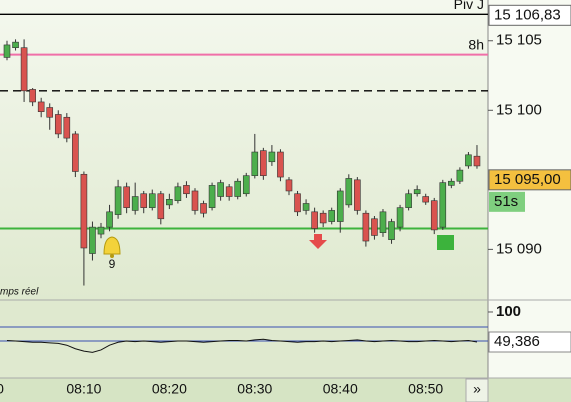  What do you see at coordinates (112, 264) in the screenshot?
I see `alert-count: 9` at bounding box center [112, 264].